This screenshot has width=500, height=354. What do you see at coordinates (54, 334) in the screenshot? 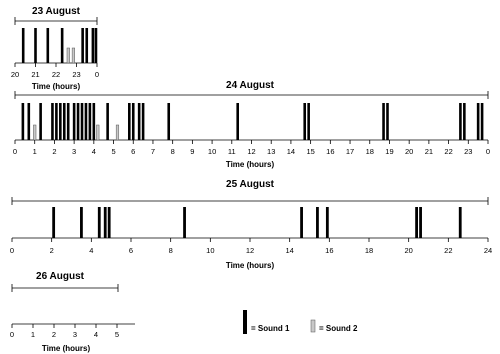
I see `x-tick-label-2: 2` at bounding box center [54, 334].